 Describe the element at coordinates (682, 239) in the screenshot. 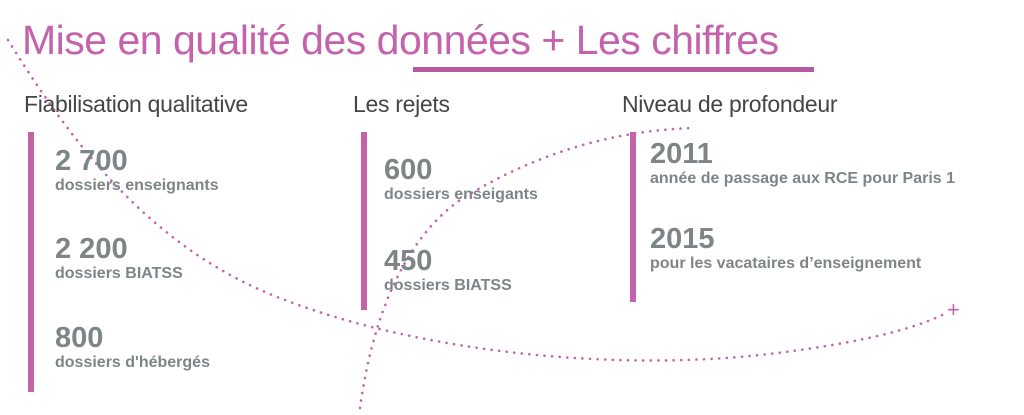

I see `stat-value: 2015` at that location.